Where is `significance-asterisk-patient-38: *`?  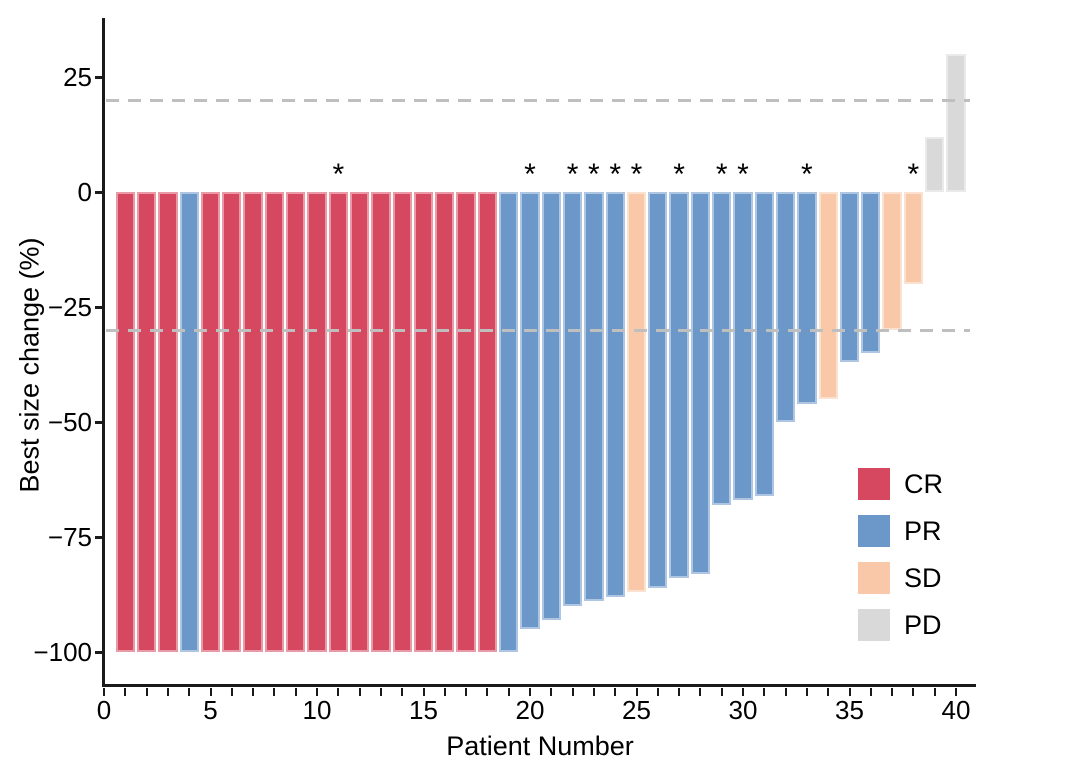 significance-asterisk-patient-38: * is located at coordinates (913, 174).